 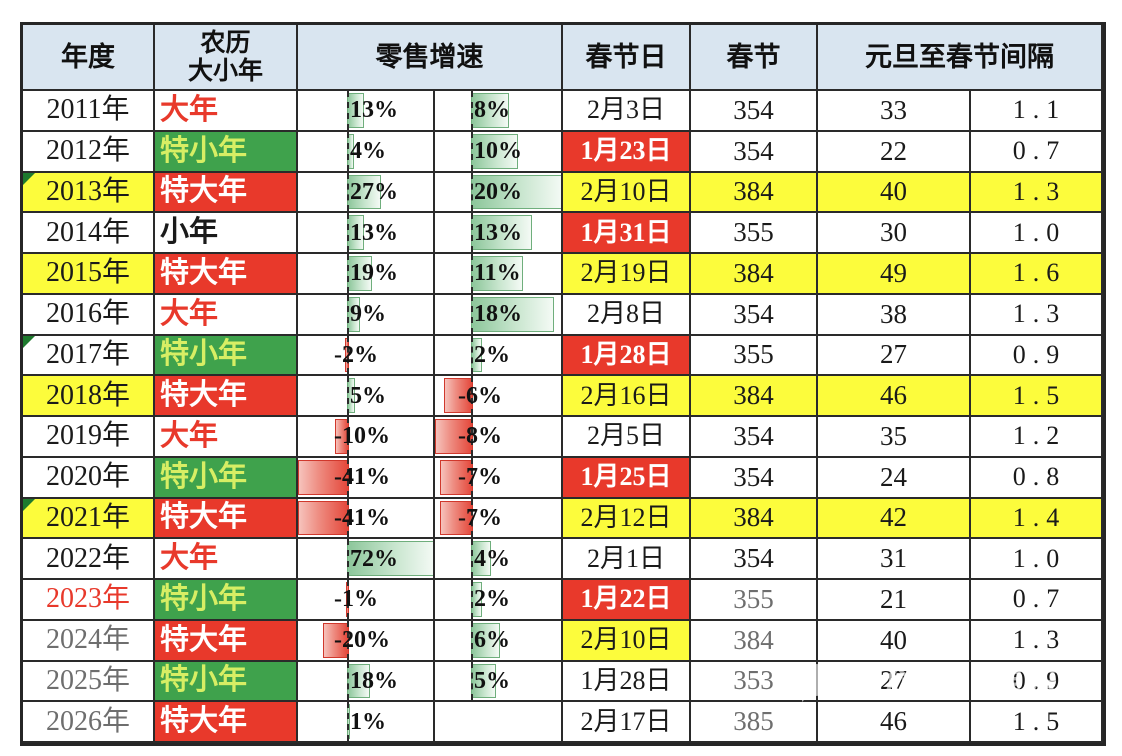 I want to click on growth-value: 1%, so click(x=367, y=721).